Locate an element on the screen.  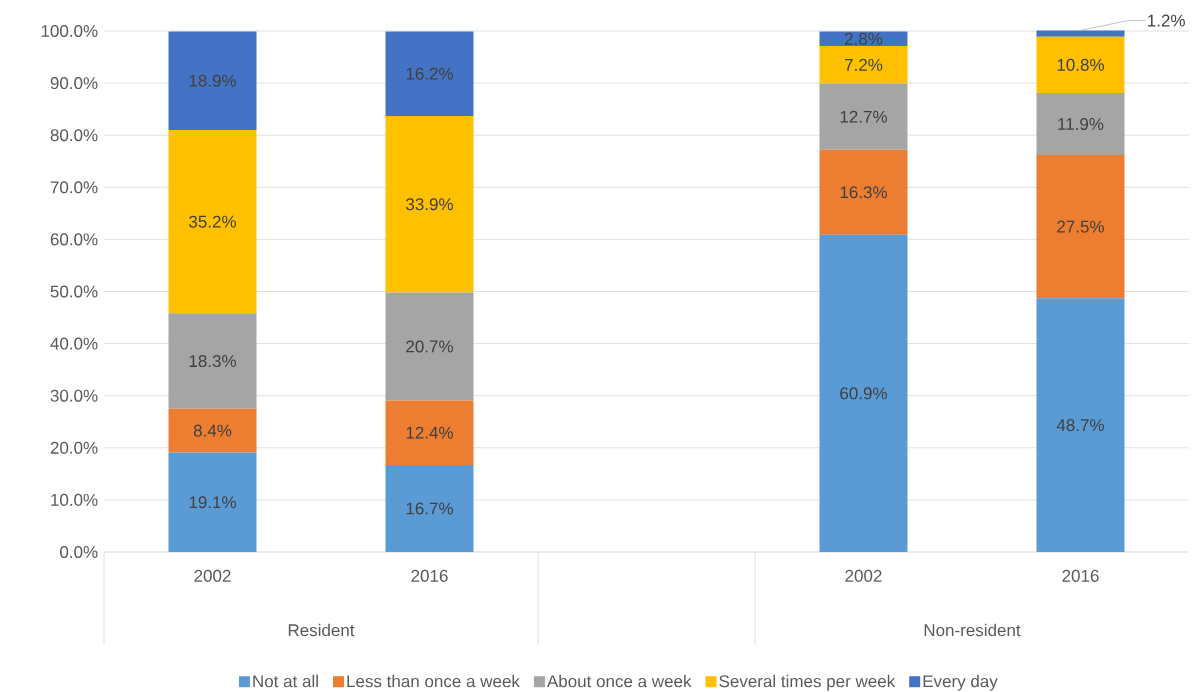
y-tick-label: 20.0% is located at coordinates (74, 447).